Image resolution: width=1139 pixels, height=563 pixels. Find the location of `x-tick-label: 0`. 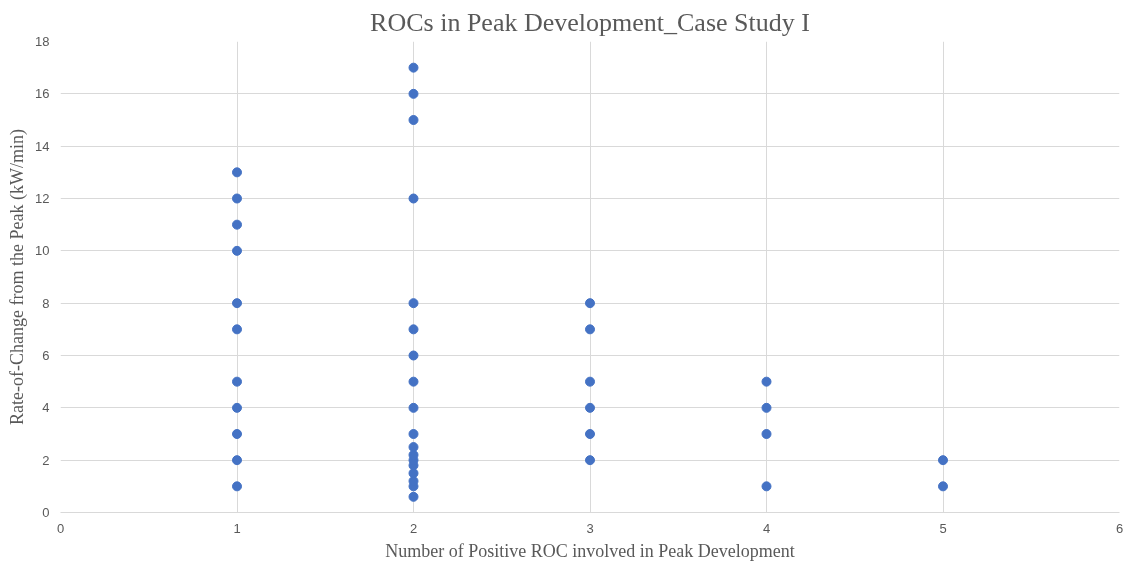

x-tick-label: 0 is located at coordinates (60, 528).